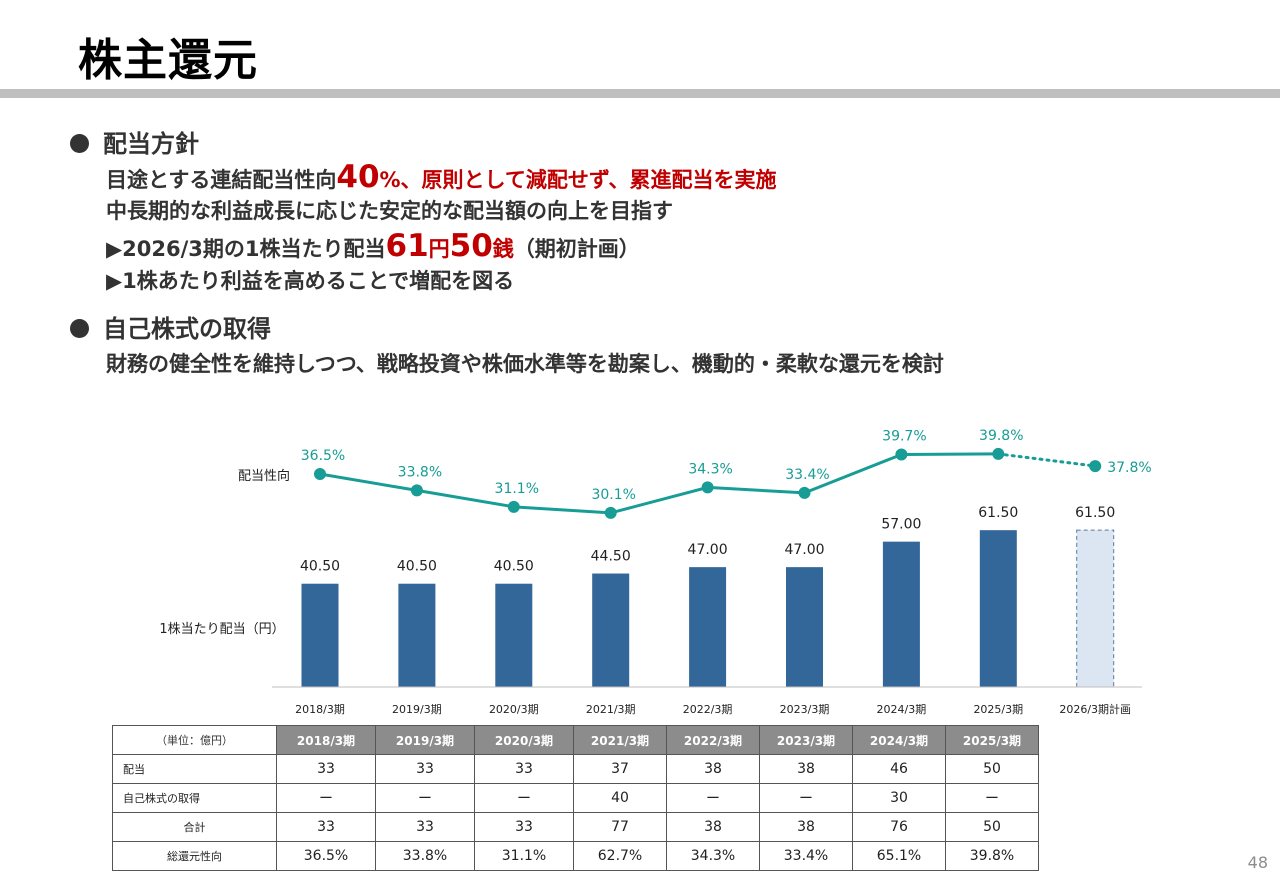  I want to click on bar-value-label: 44.50, so click(611, 557).